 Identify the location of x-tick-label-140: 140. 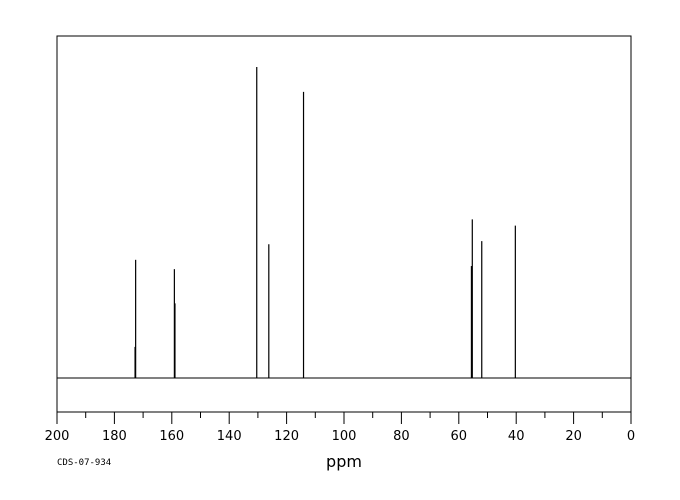
(229, 436).